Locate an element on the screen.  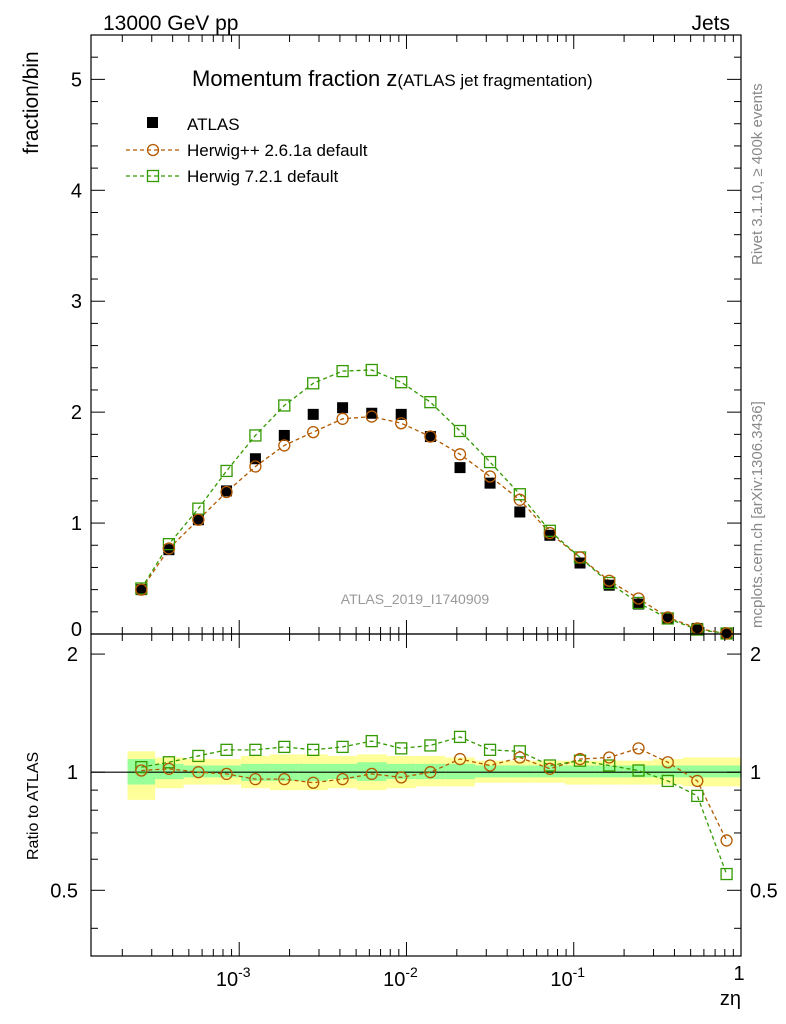
analysis-watermark: ATLAS_2019_I1740909 is located at coordinates (415, 599).